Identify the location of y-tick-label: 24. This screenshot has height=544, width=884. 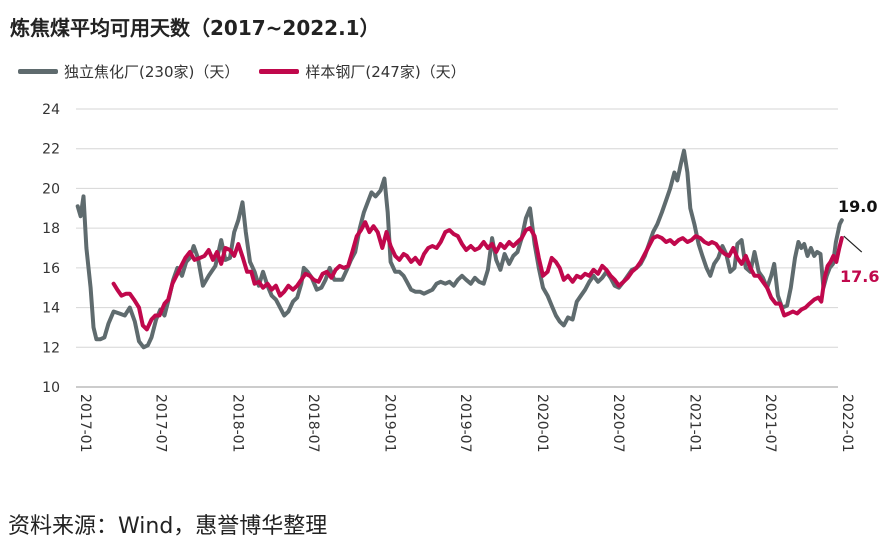
(51, 110).